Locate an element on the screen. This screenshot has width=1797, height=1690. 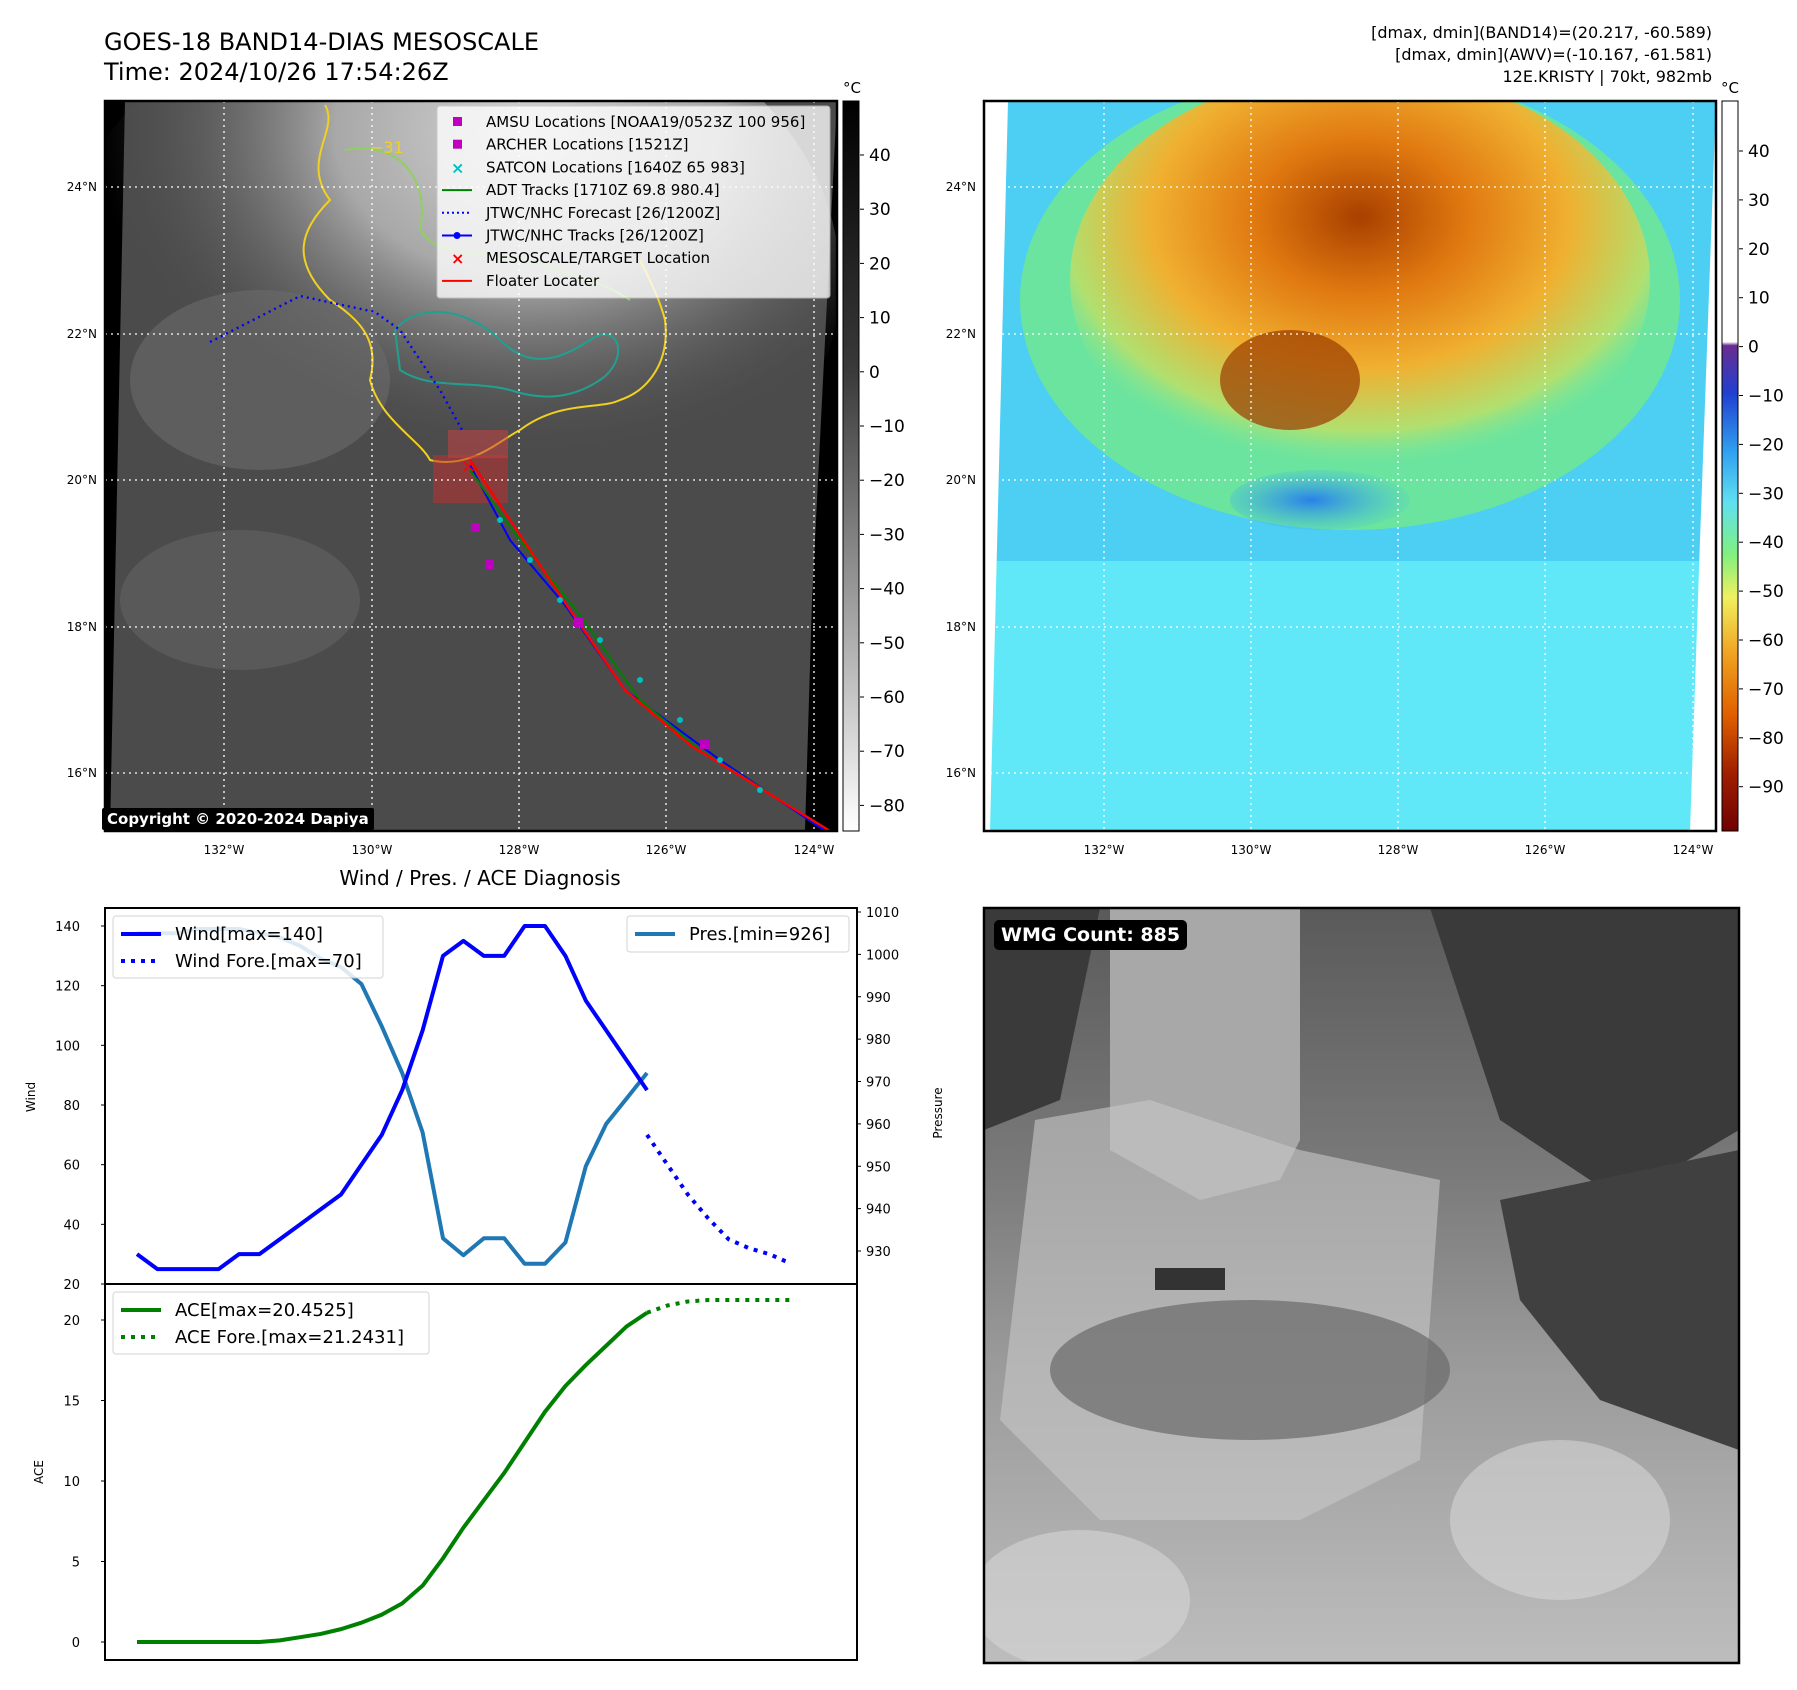
map2-lon-label: 130°W is located at coordinates (1251, 850).